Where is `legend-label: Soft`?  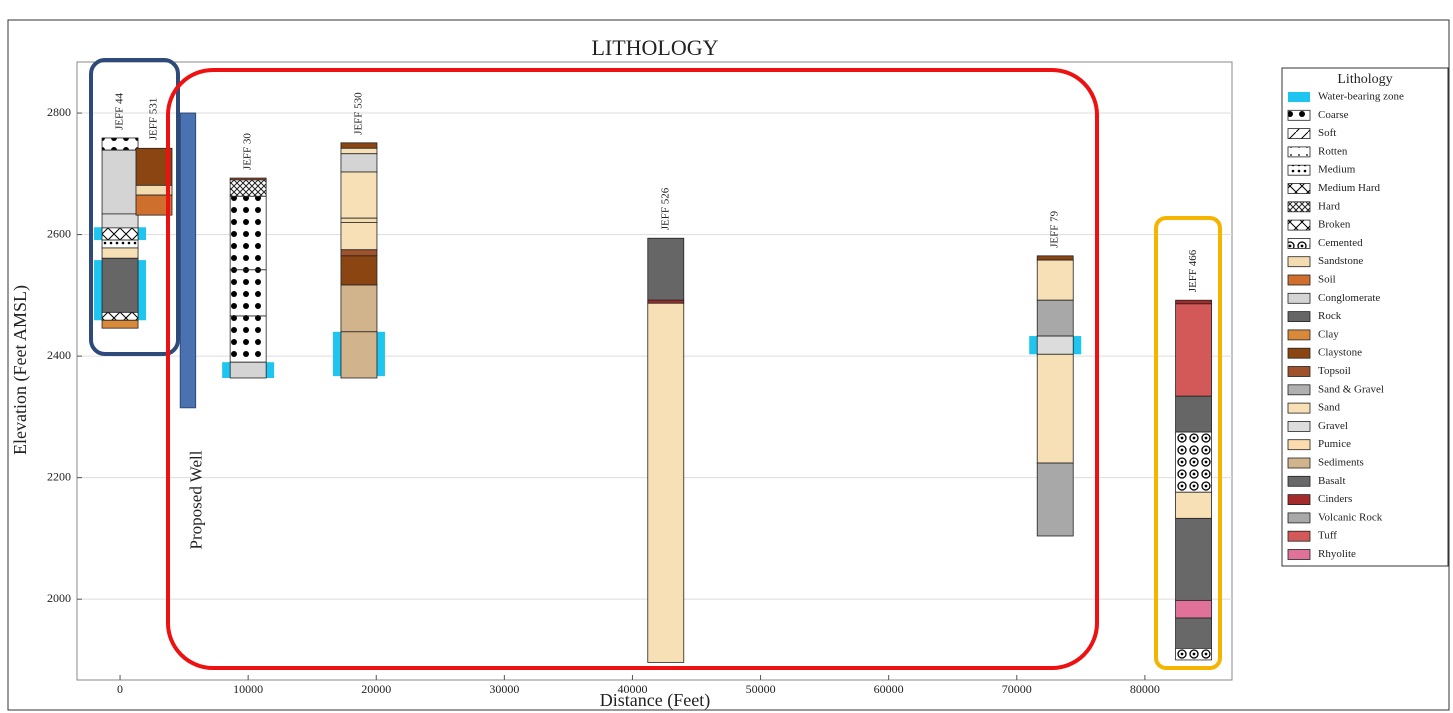
legend-label: Soft is located at coordinates (1327, 133).